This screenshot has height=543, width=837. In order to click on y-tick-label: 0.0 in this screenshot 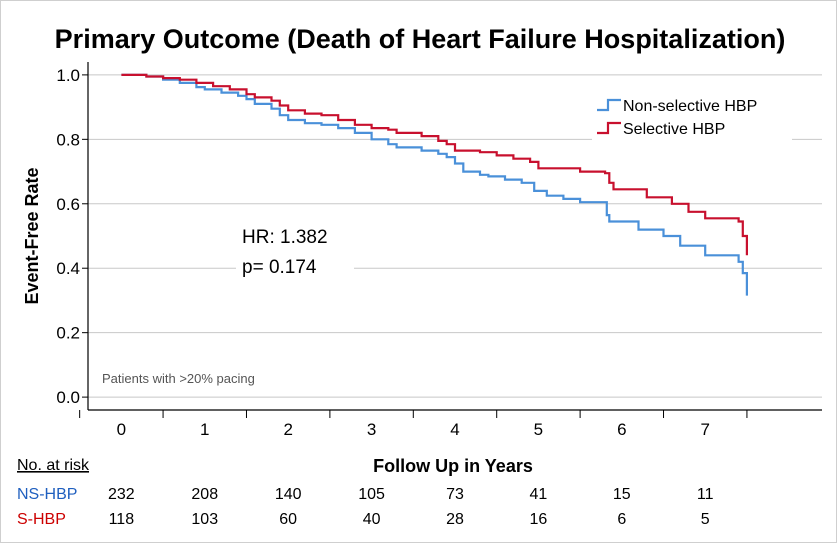, I will do `click(68, 397)`.